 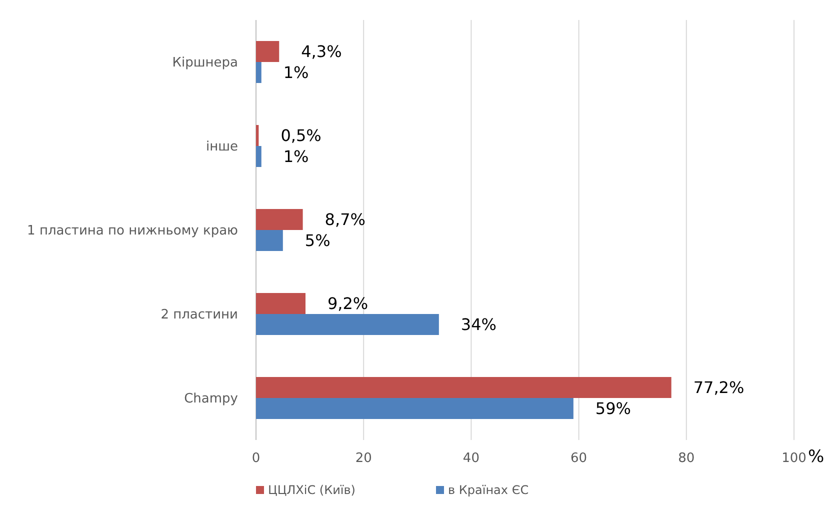 I want to click on data-label: 8,7%, so click(x=345, y=220).